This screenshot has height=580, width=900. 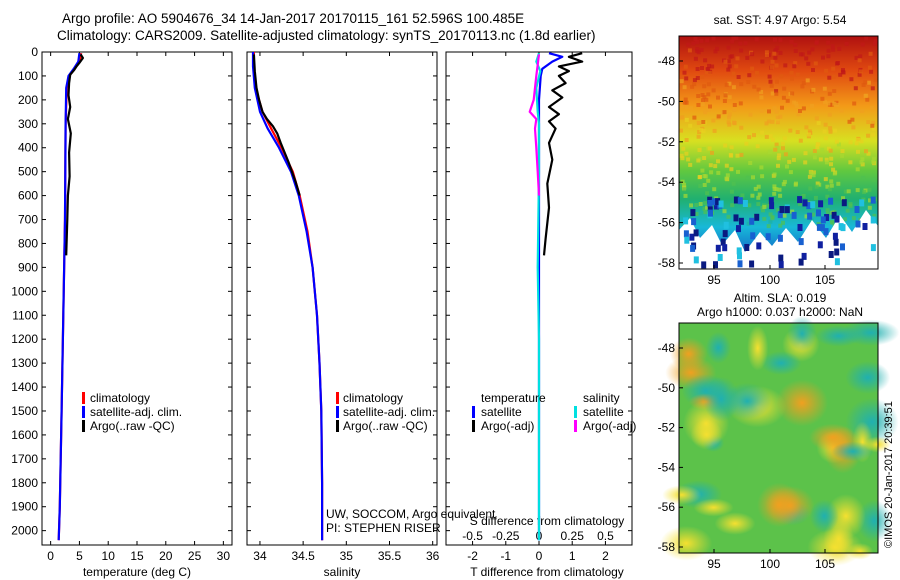 I want to click on map-x-tick-label: 100, so click(x=770, y=564).